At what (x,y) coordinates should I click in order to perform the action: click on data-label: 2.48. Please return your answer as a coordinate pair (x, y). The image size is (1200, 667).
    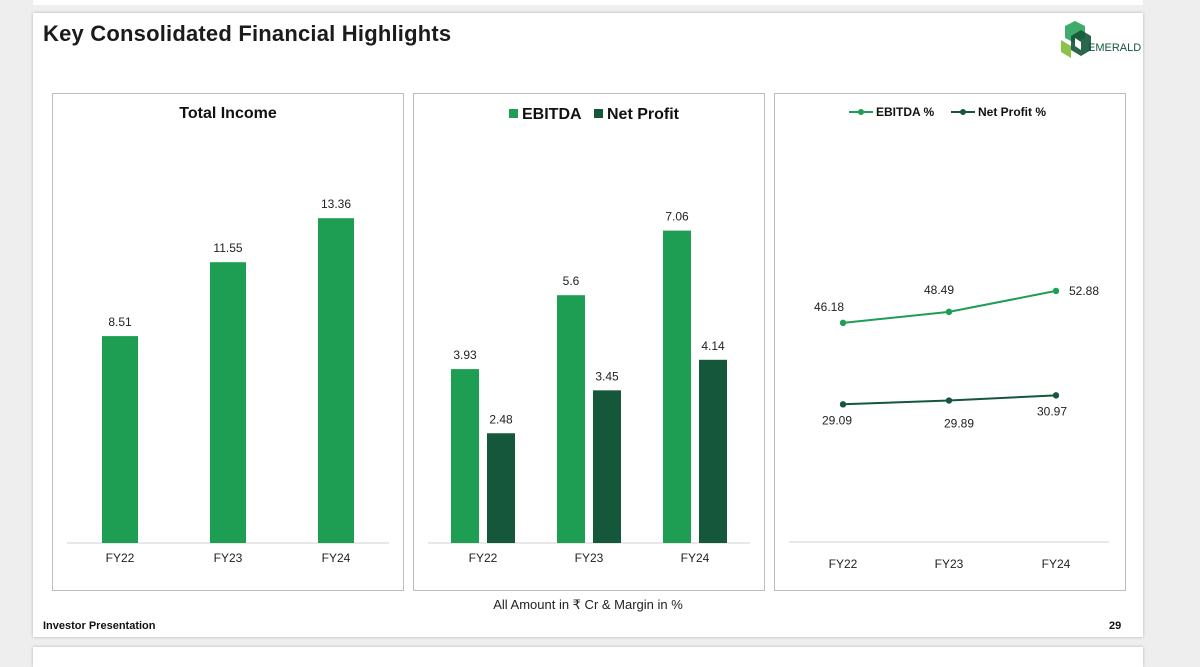
    Looking at the image, I should click on (501, 419).